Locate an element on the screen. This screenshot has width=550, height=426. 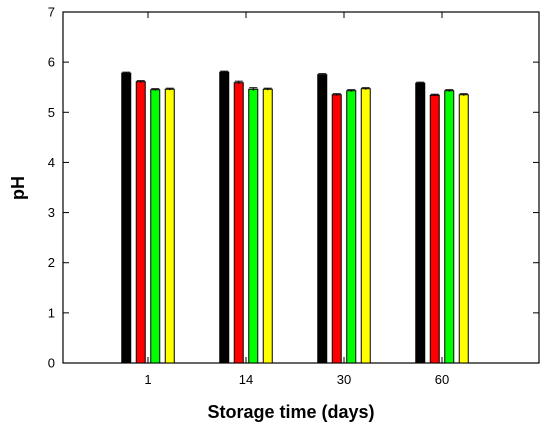
bar-s2-c3 is located at coordinates (449, 227).